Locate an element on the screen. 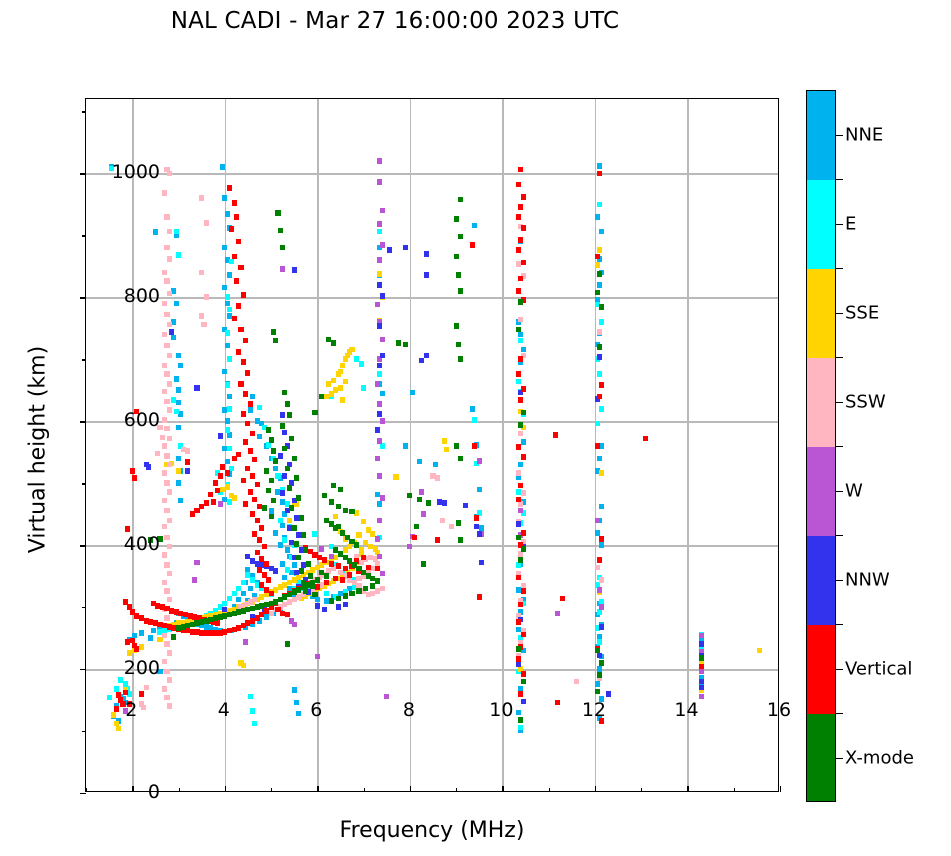 This screenshot has width=951, height=856. colorbar-segment-x-mode is located at coordinates (821, 757).